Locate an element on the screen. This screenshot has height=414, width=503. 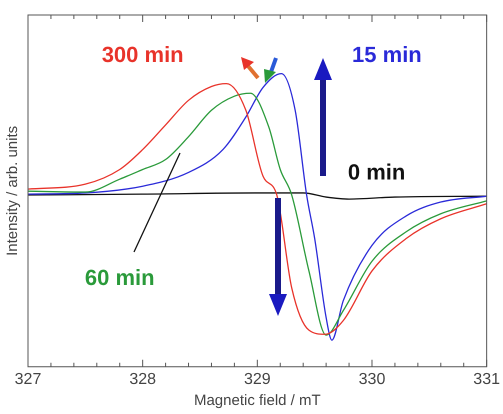
x-tick-label: 329 is located at coordinates (257, 379).